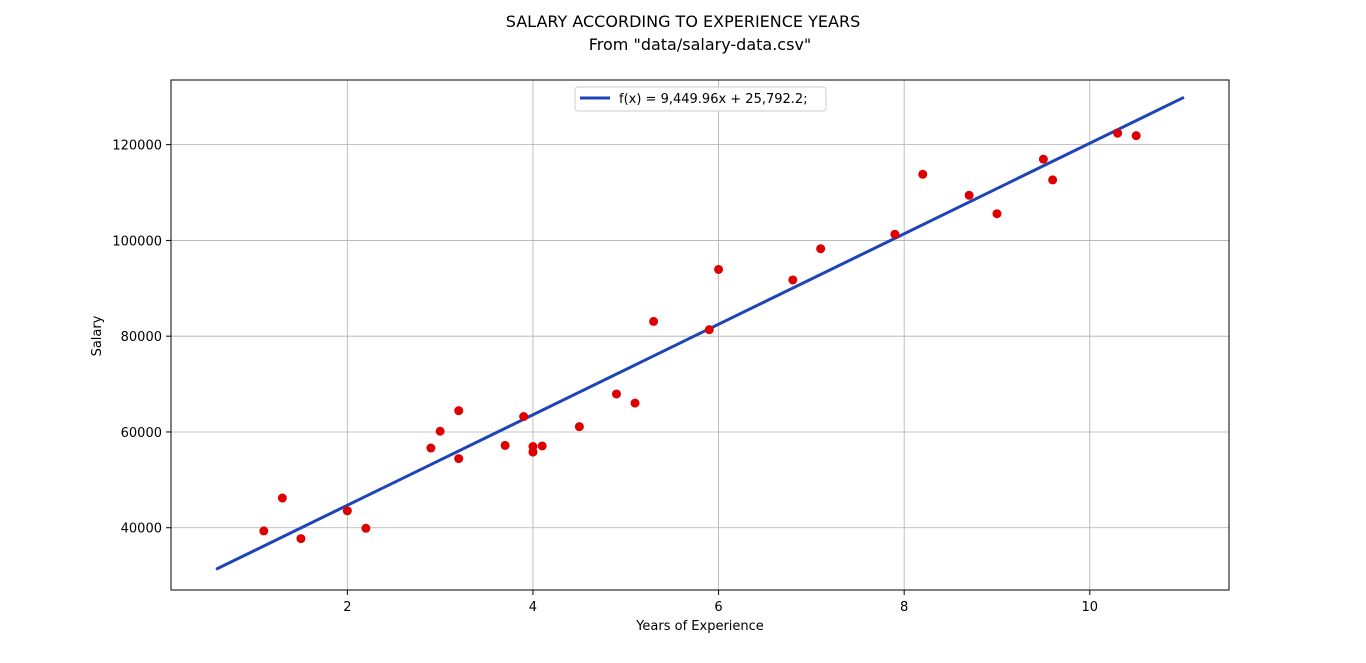 This screenshot has width=1366, height=663. What do you see at coordinates (904, 607) in the screenshot?
I see `x-tick-label: 8` at bounding box center [904, 607].